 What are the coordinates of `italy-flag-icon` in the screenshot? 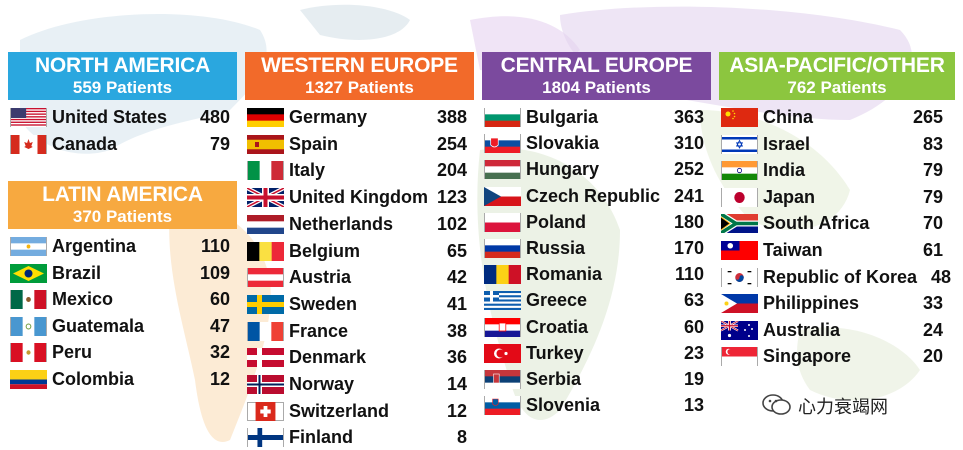 It's located at (265, 170).